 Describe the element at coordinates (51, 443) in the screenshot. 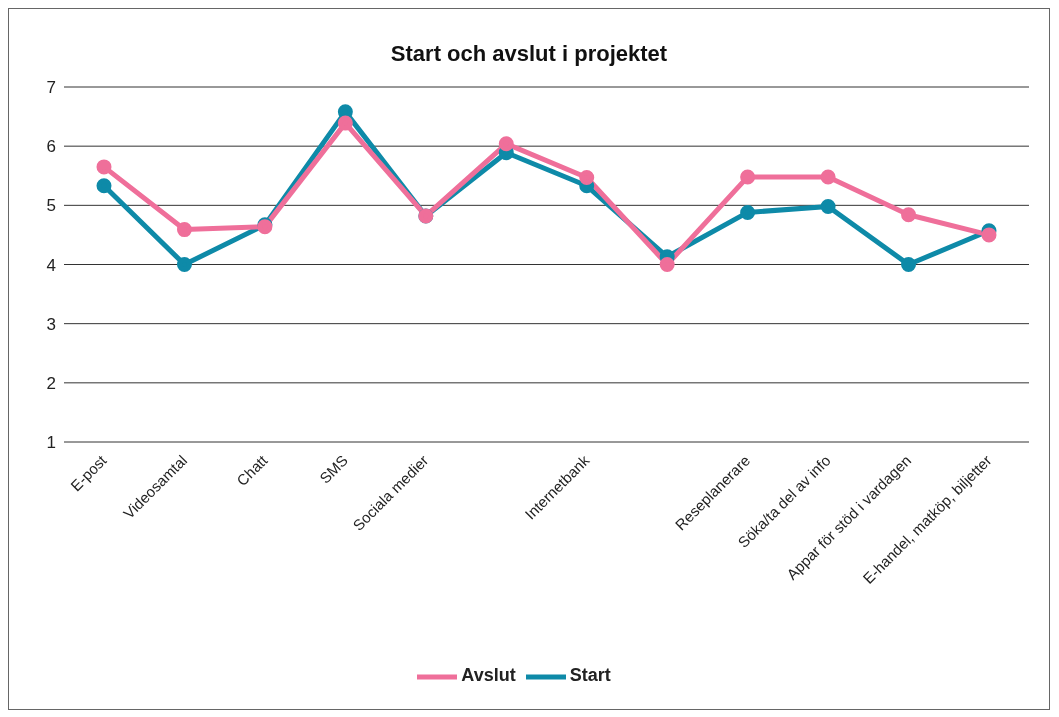

I see `y-tick-label: 1` at that location.